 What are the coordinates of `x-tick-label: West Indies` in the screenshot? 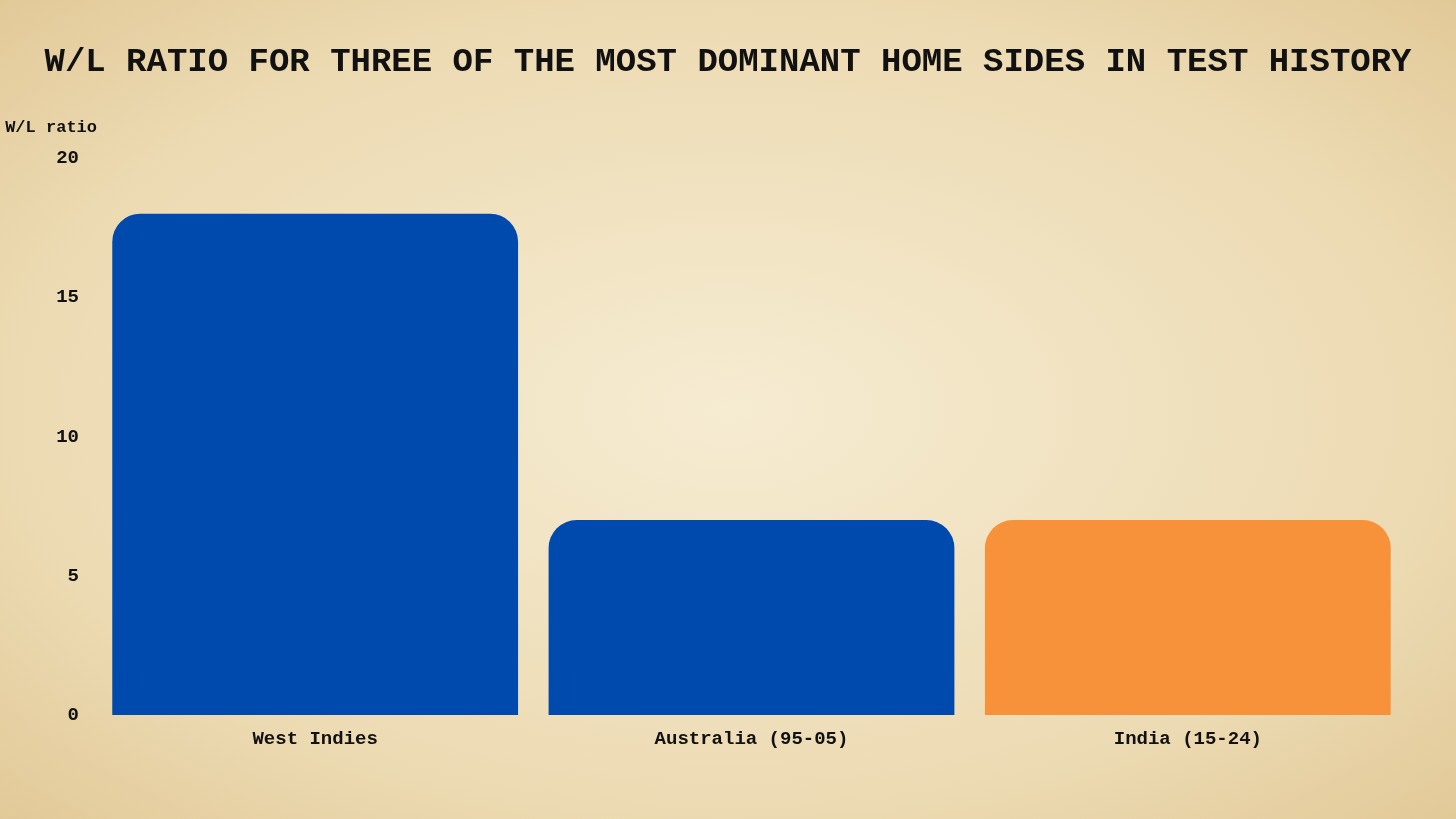 It's located at (315, 738).